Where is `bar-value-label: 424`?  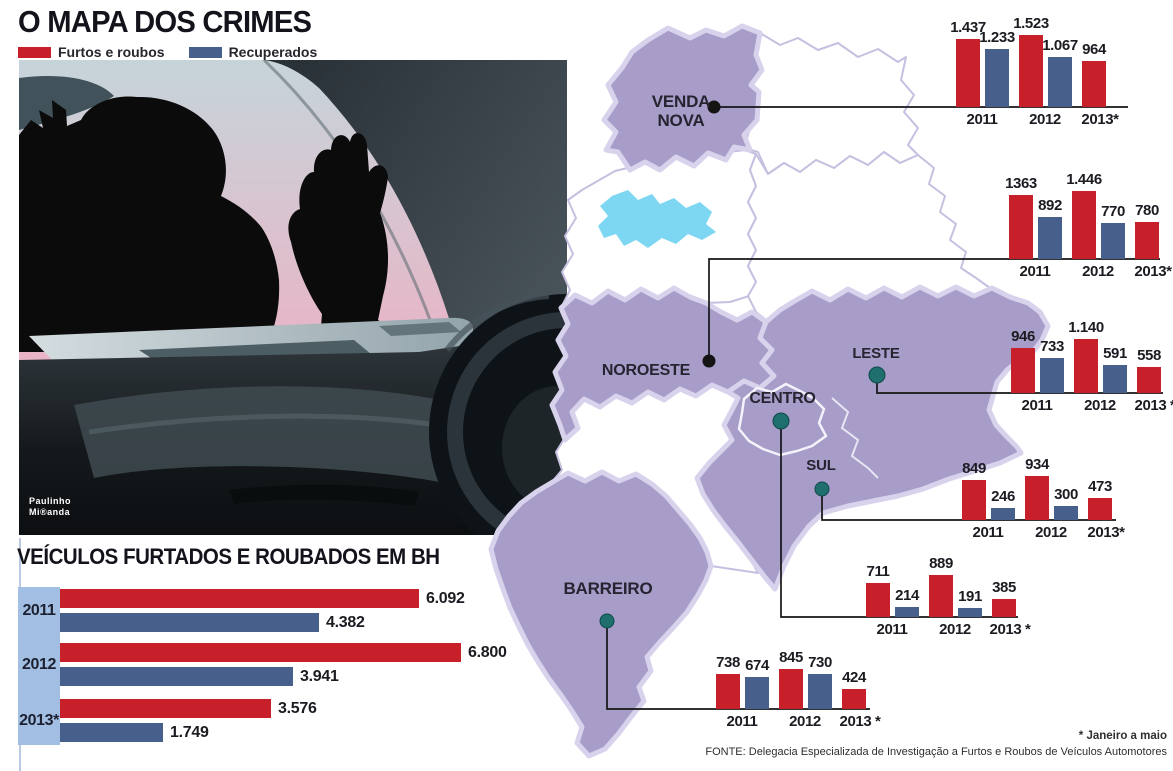 bar-value-label: 424 is located at coordinates (854, 677).